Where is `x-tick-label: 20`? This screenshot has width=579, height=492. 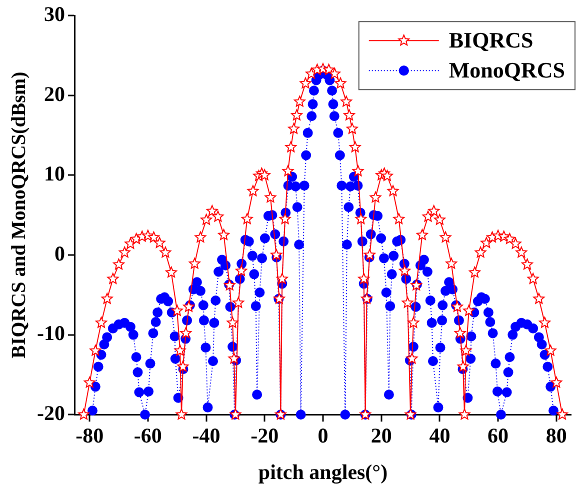
x-tick-label: 20 is located at coordinates (381, 436).